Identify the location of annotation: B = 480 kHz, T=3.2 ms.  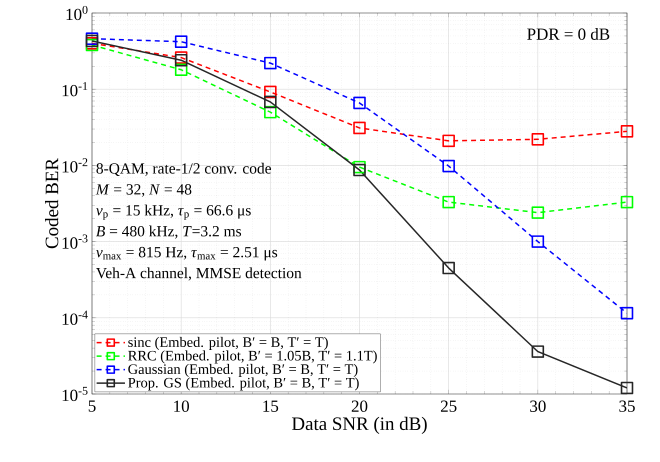
(169, 232).